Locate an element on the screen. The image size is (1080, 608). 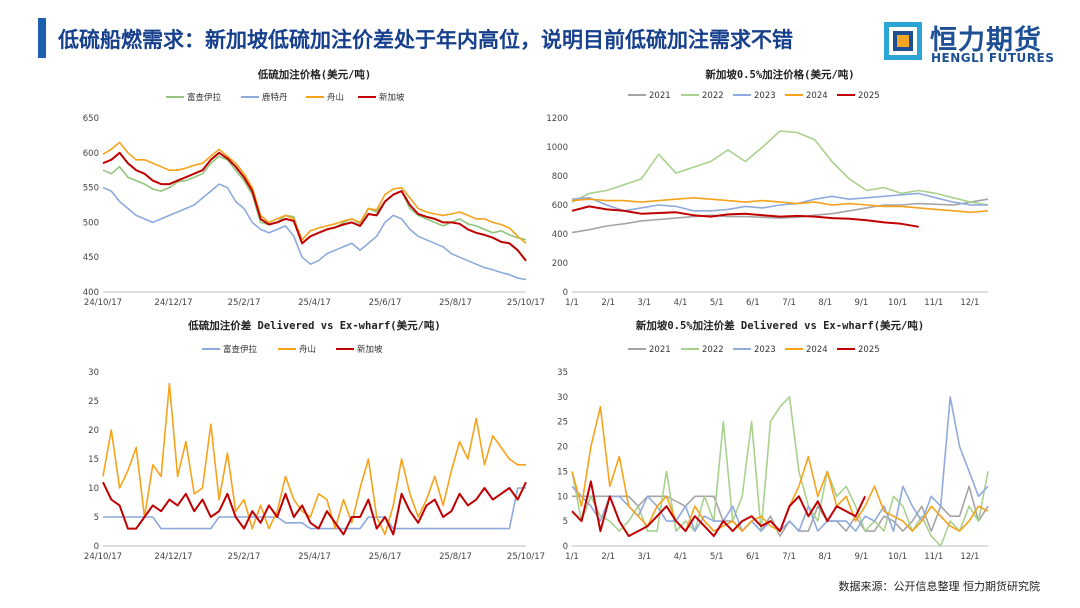
y-tick-label: 400 is located at coordinates (91, 293).